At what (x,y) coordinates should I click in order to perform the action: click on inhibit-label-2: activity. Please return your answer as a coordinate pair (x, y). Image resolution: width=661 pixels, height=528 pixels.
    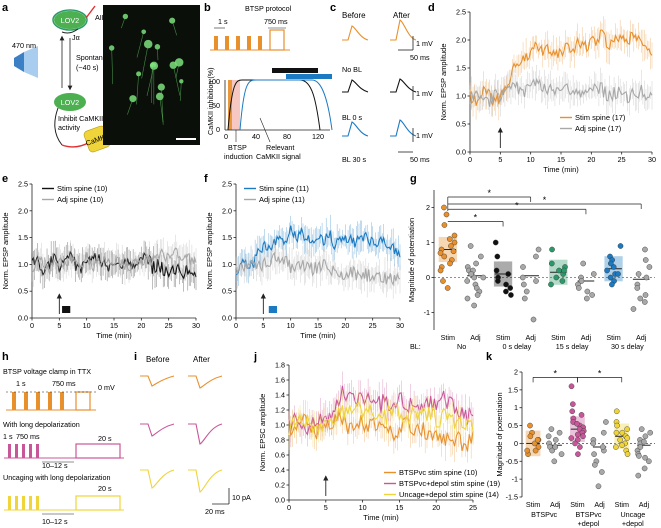
    Looking at the image, I should click on (69, 127).